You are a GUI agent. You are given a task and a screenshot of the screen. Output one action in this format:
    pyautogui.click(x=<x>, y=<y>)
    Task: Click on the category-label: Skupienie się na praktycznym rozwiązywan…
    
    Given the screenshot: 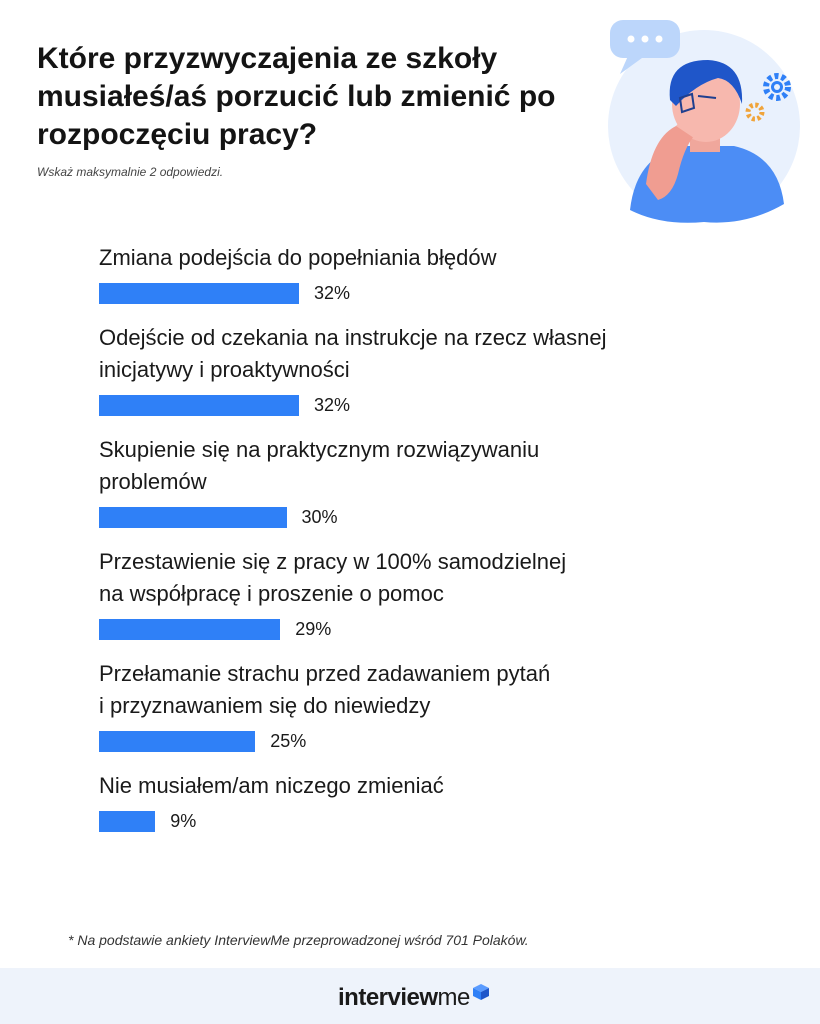 What is the action you would take?
    pyautogui.click(x=319, y=465)
    